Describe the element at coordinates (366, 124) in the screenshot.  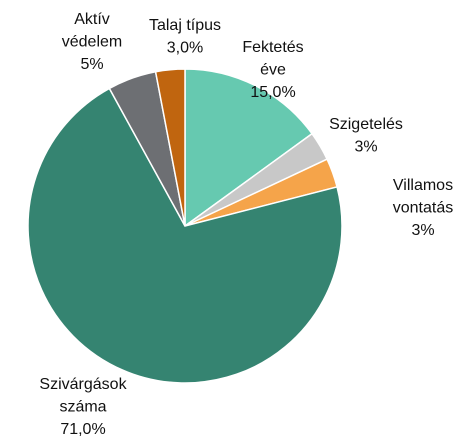
I see `slice-label: Szigetelés` at that location.